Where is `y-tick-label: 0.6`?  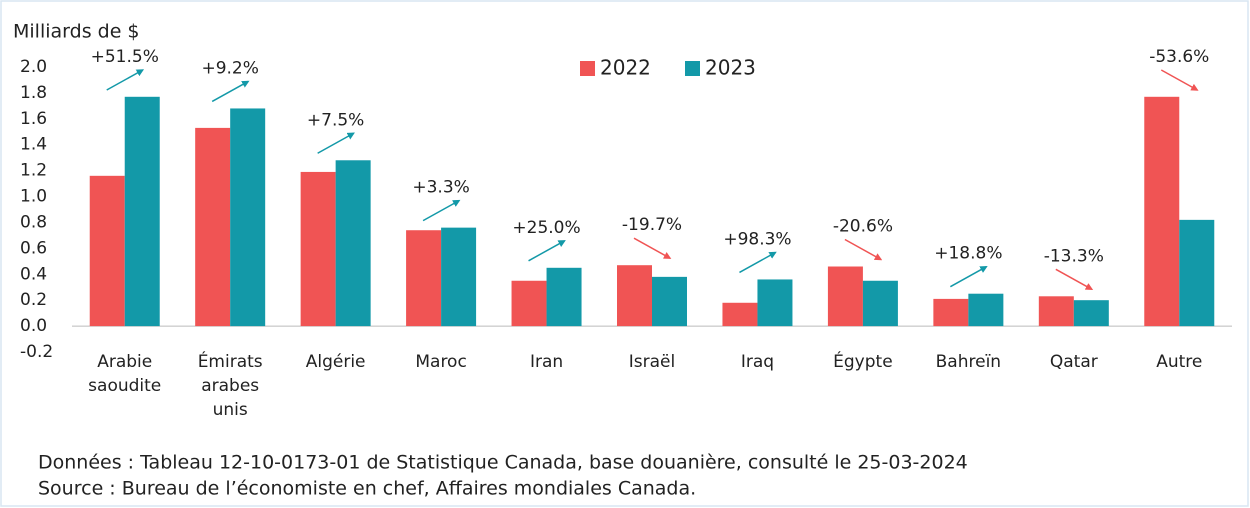 y-tick-label: 0.6 is located at coordinates (33, 248).